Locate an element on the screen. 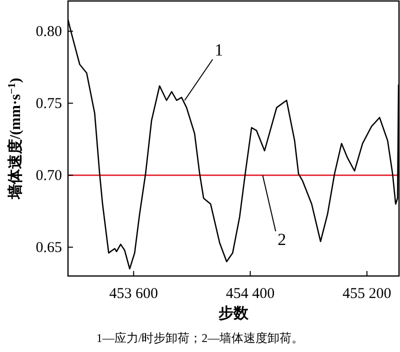 The height and width of the screenshot is (352, 400). x-axis-title: 步数 is located at coordinates (234, 313).